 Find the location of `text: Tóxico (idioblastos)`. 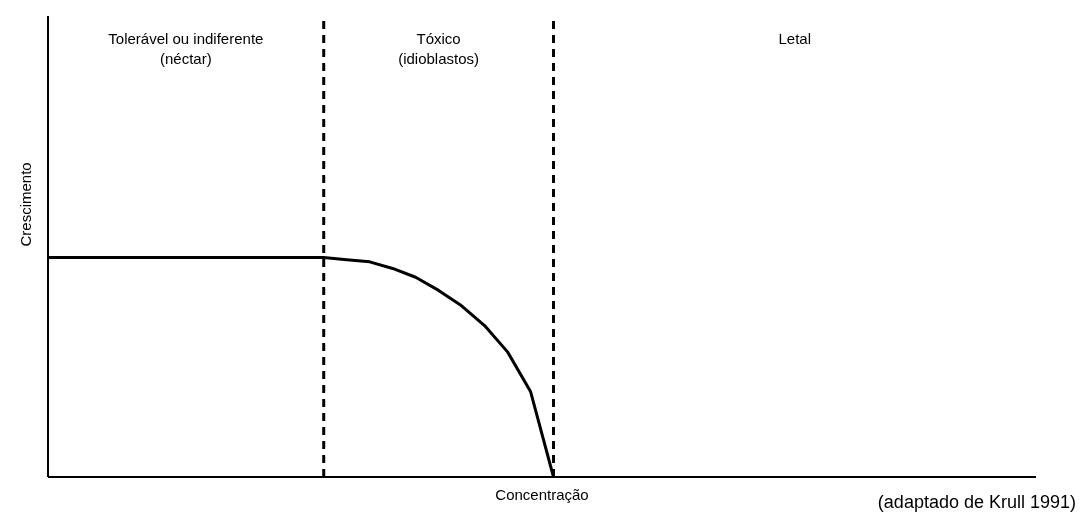

text: Tóxico (idioblastos) is located at coordinates (439, 48).